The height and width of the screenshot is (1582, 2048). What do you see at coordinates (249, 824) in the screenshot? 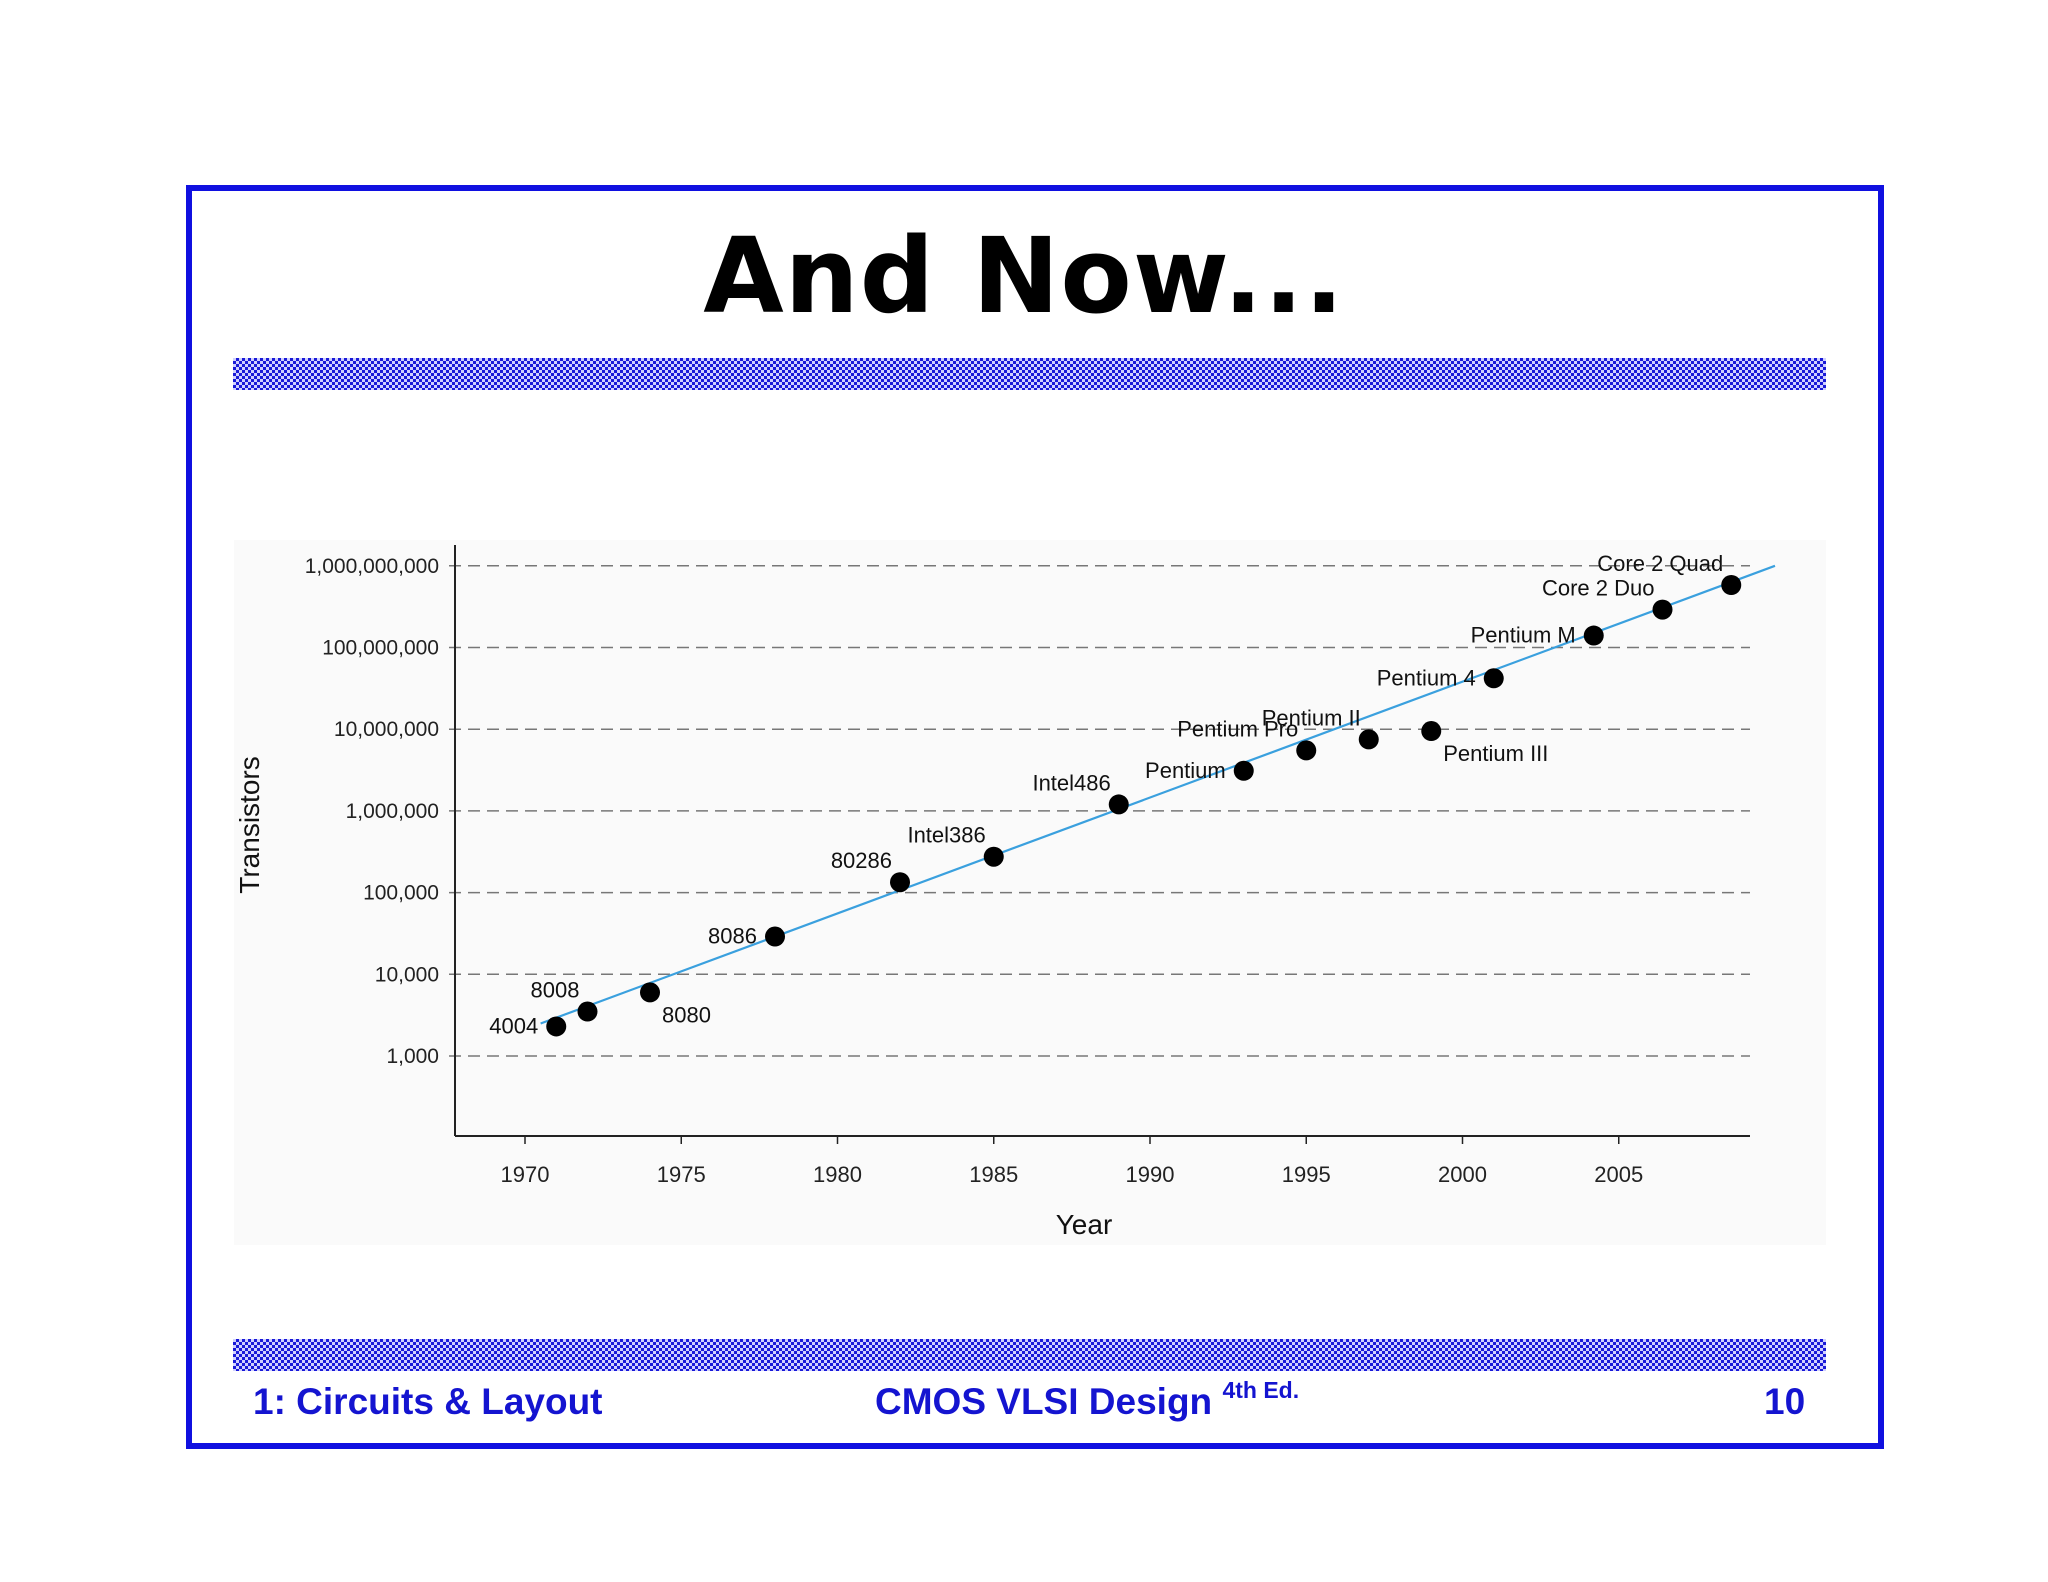
I see `y-axis-title: Transistors` at bounding box center [249, 824].